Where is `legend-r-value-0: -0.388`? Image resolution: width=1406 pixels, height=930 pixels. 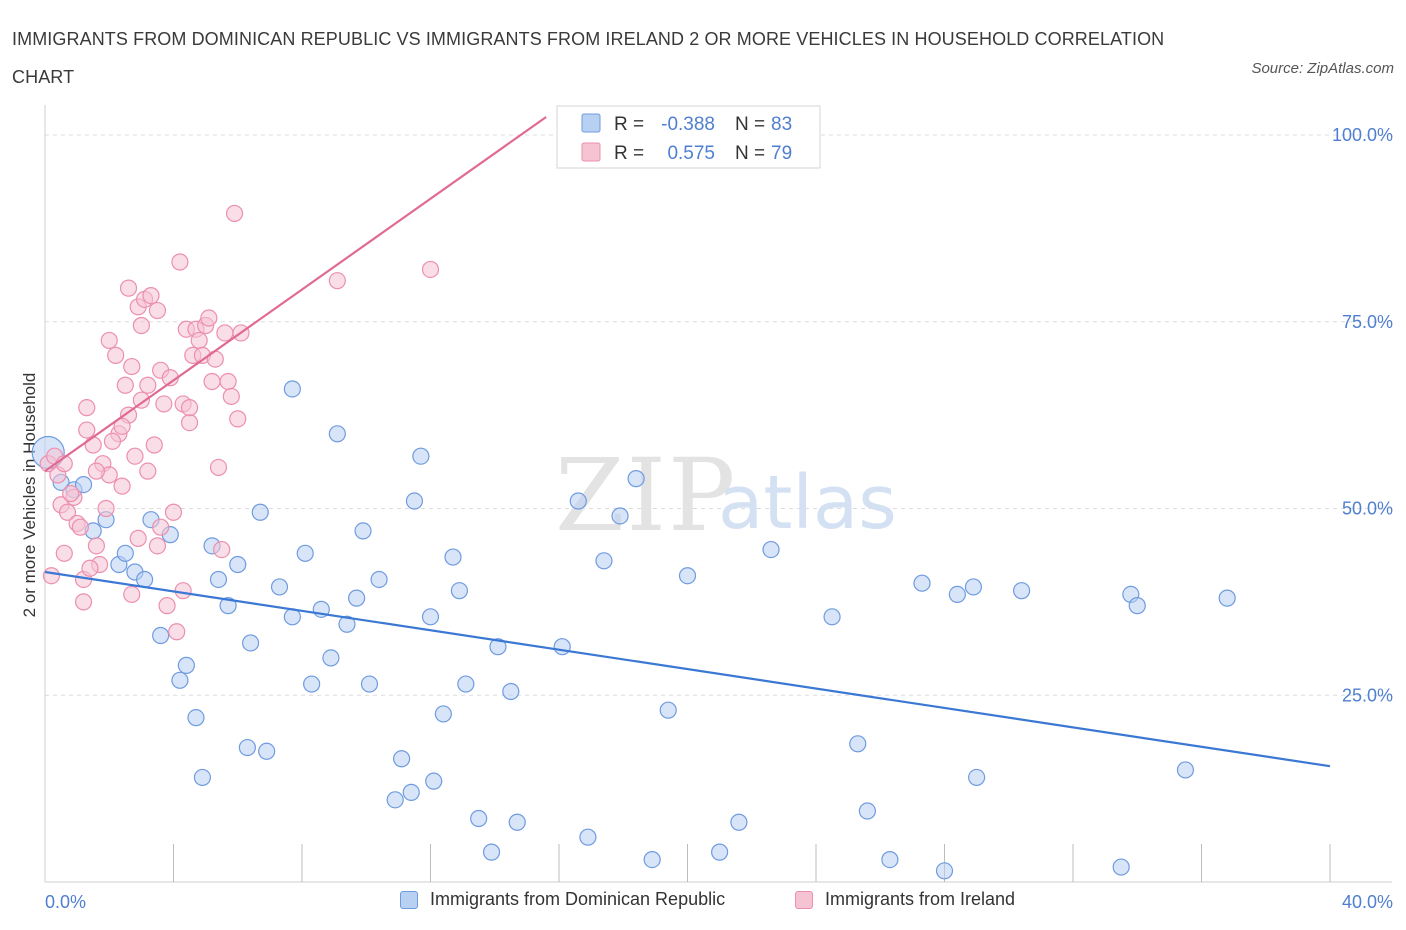
legend-r-value-0: -0.388 is located at coordinates (688, 124).